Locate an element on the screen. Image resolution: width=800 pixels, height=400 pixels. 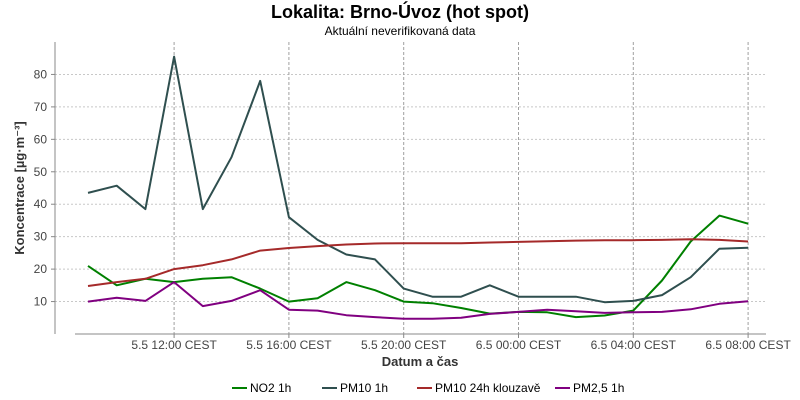
legend-item: NO2 1h is located at coordinates (270, 388).